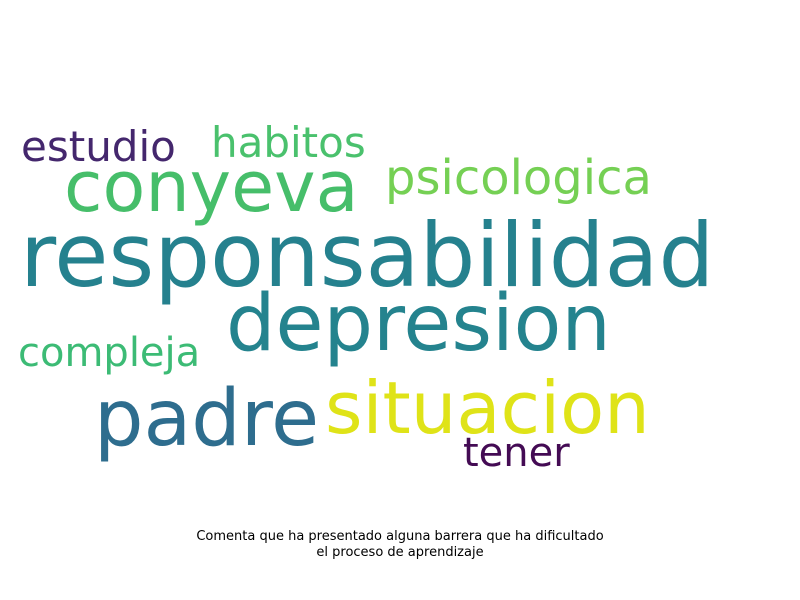  What do you see at coordinates (98, 146) in the screenshot?
I see `word-estudio: estudio` at bounding box center [98, 146].